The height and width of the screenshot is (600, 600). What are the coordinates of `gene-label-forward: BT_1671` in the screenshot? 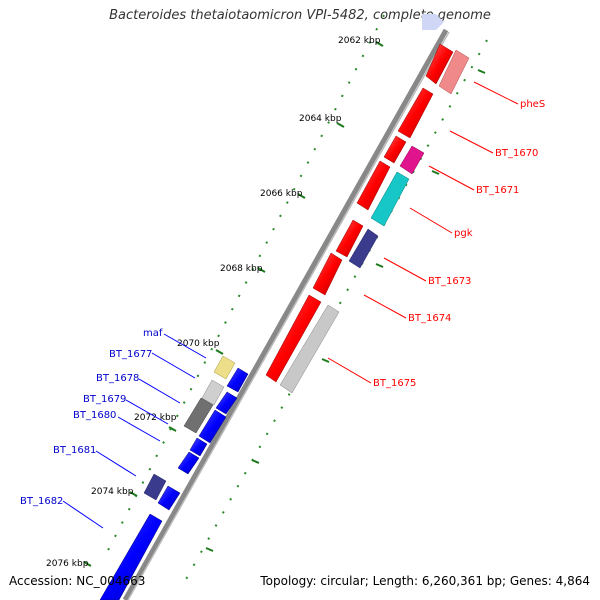 It's located at (497, 190).